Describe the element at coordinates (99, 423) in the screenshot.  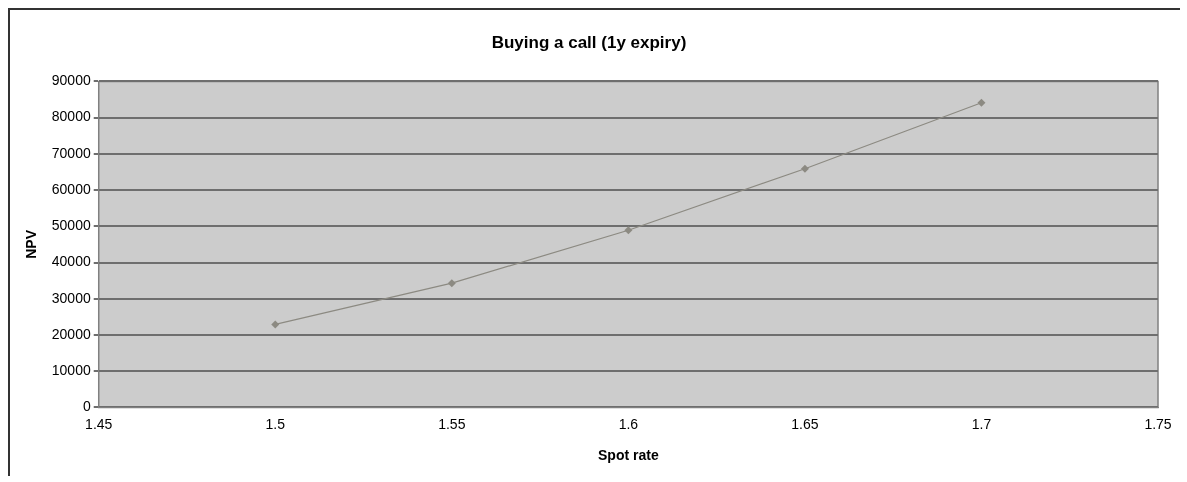
I see `x-tick-label: 1.45` at that location.